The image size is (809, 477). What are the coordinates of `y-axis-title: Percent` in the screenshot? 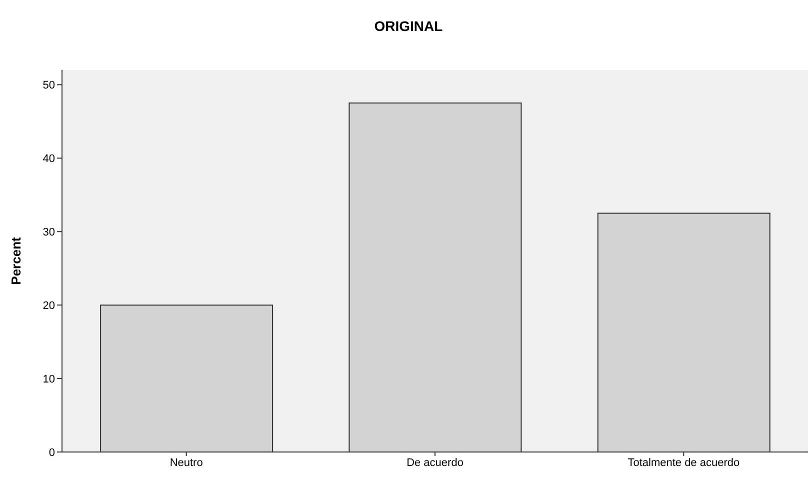 It's located at (16, 260).